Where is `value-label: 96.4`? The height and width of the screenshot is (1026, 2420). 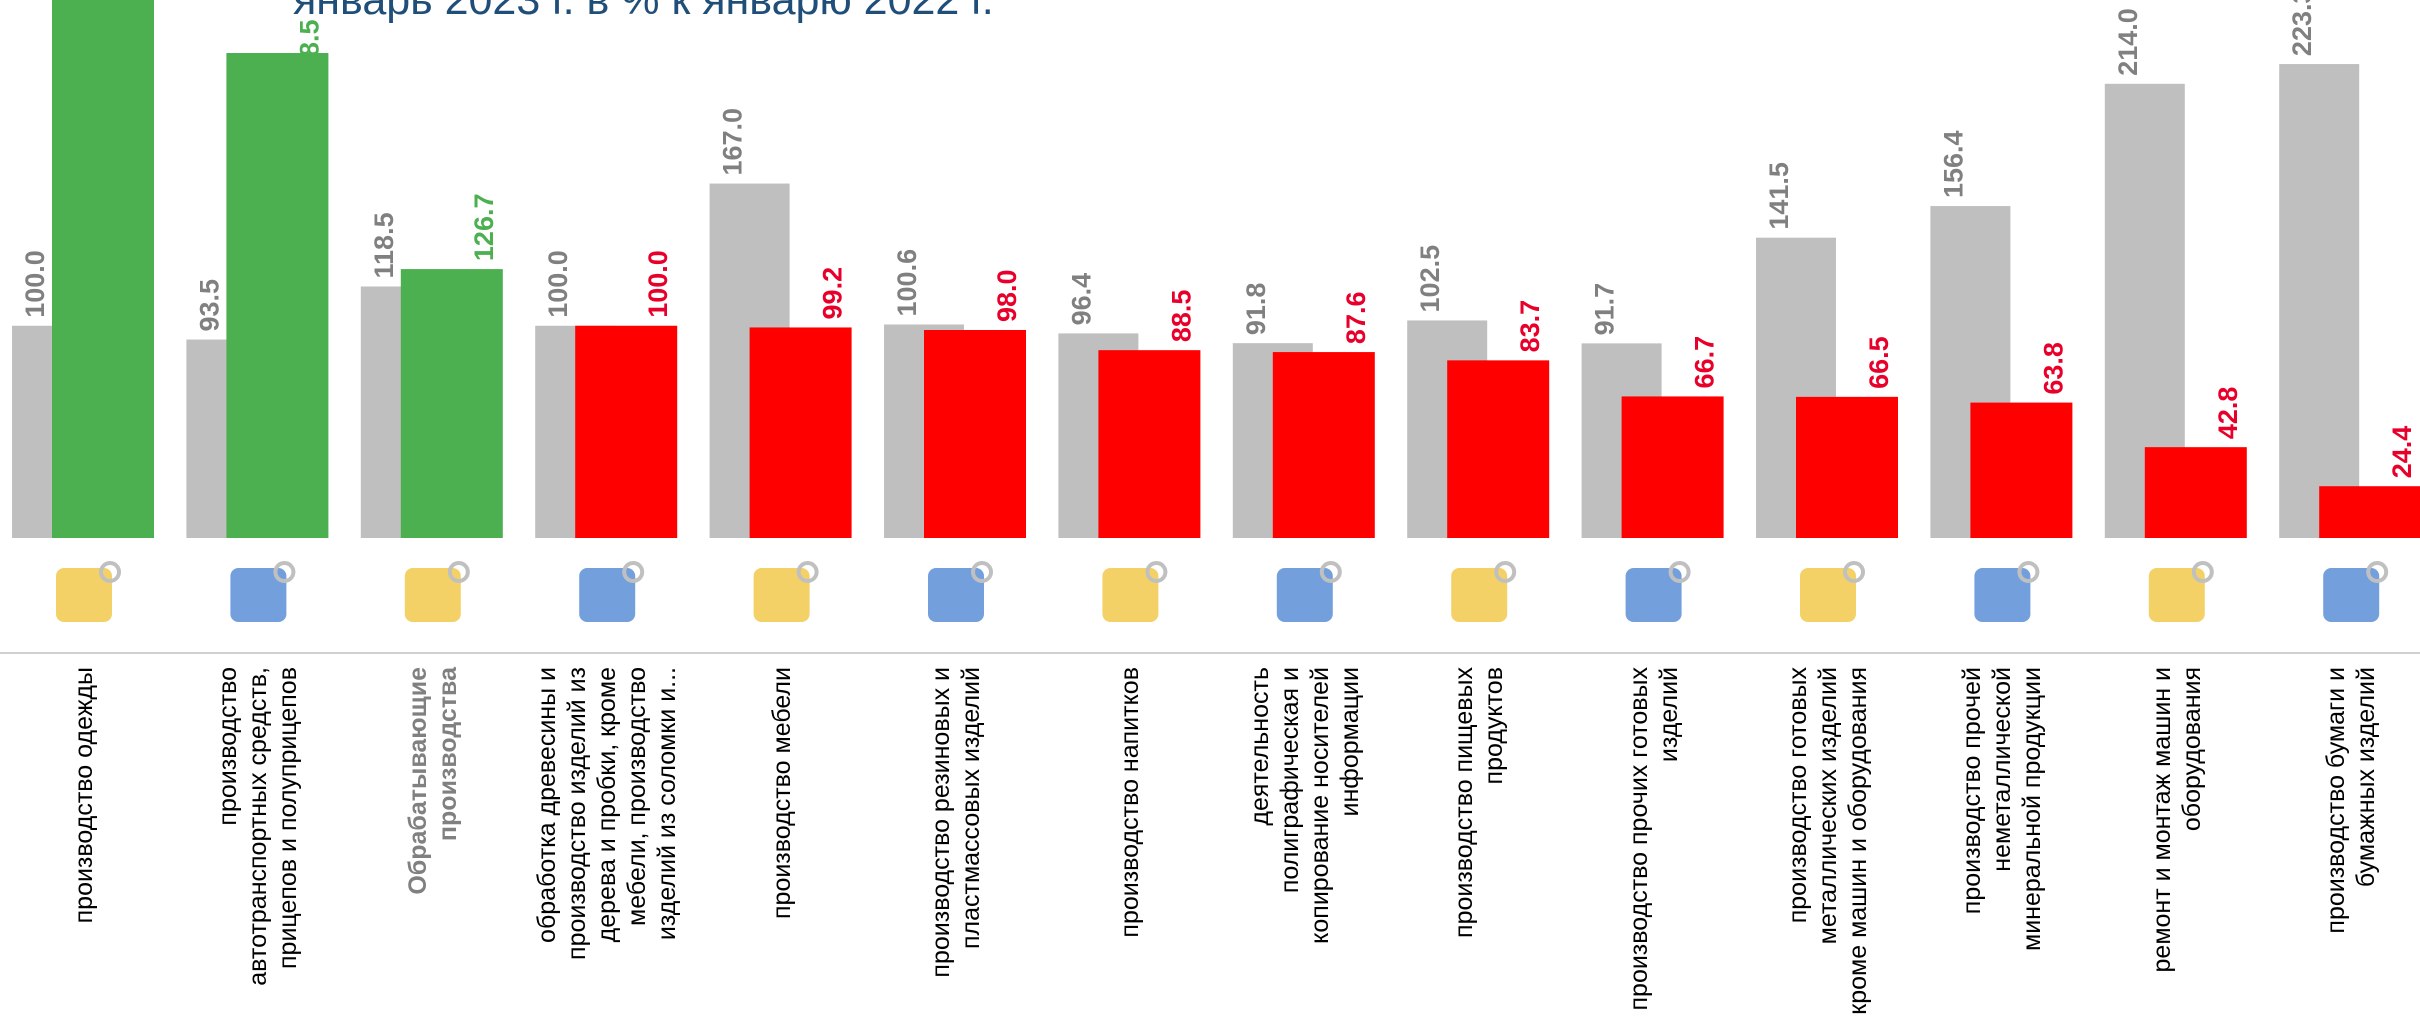 value-label: 96.4 is located at coordinates (1081, 299).